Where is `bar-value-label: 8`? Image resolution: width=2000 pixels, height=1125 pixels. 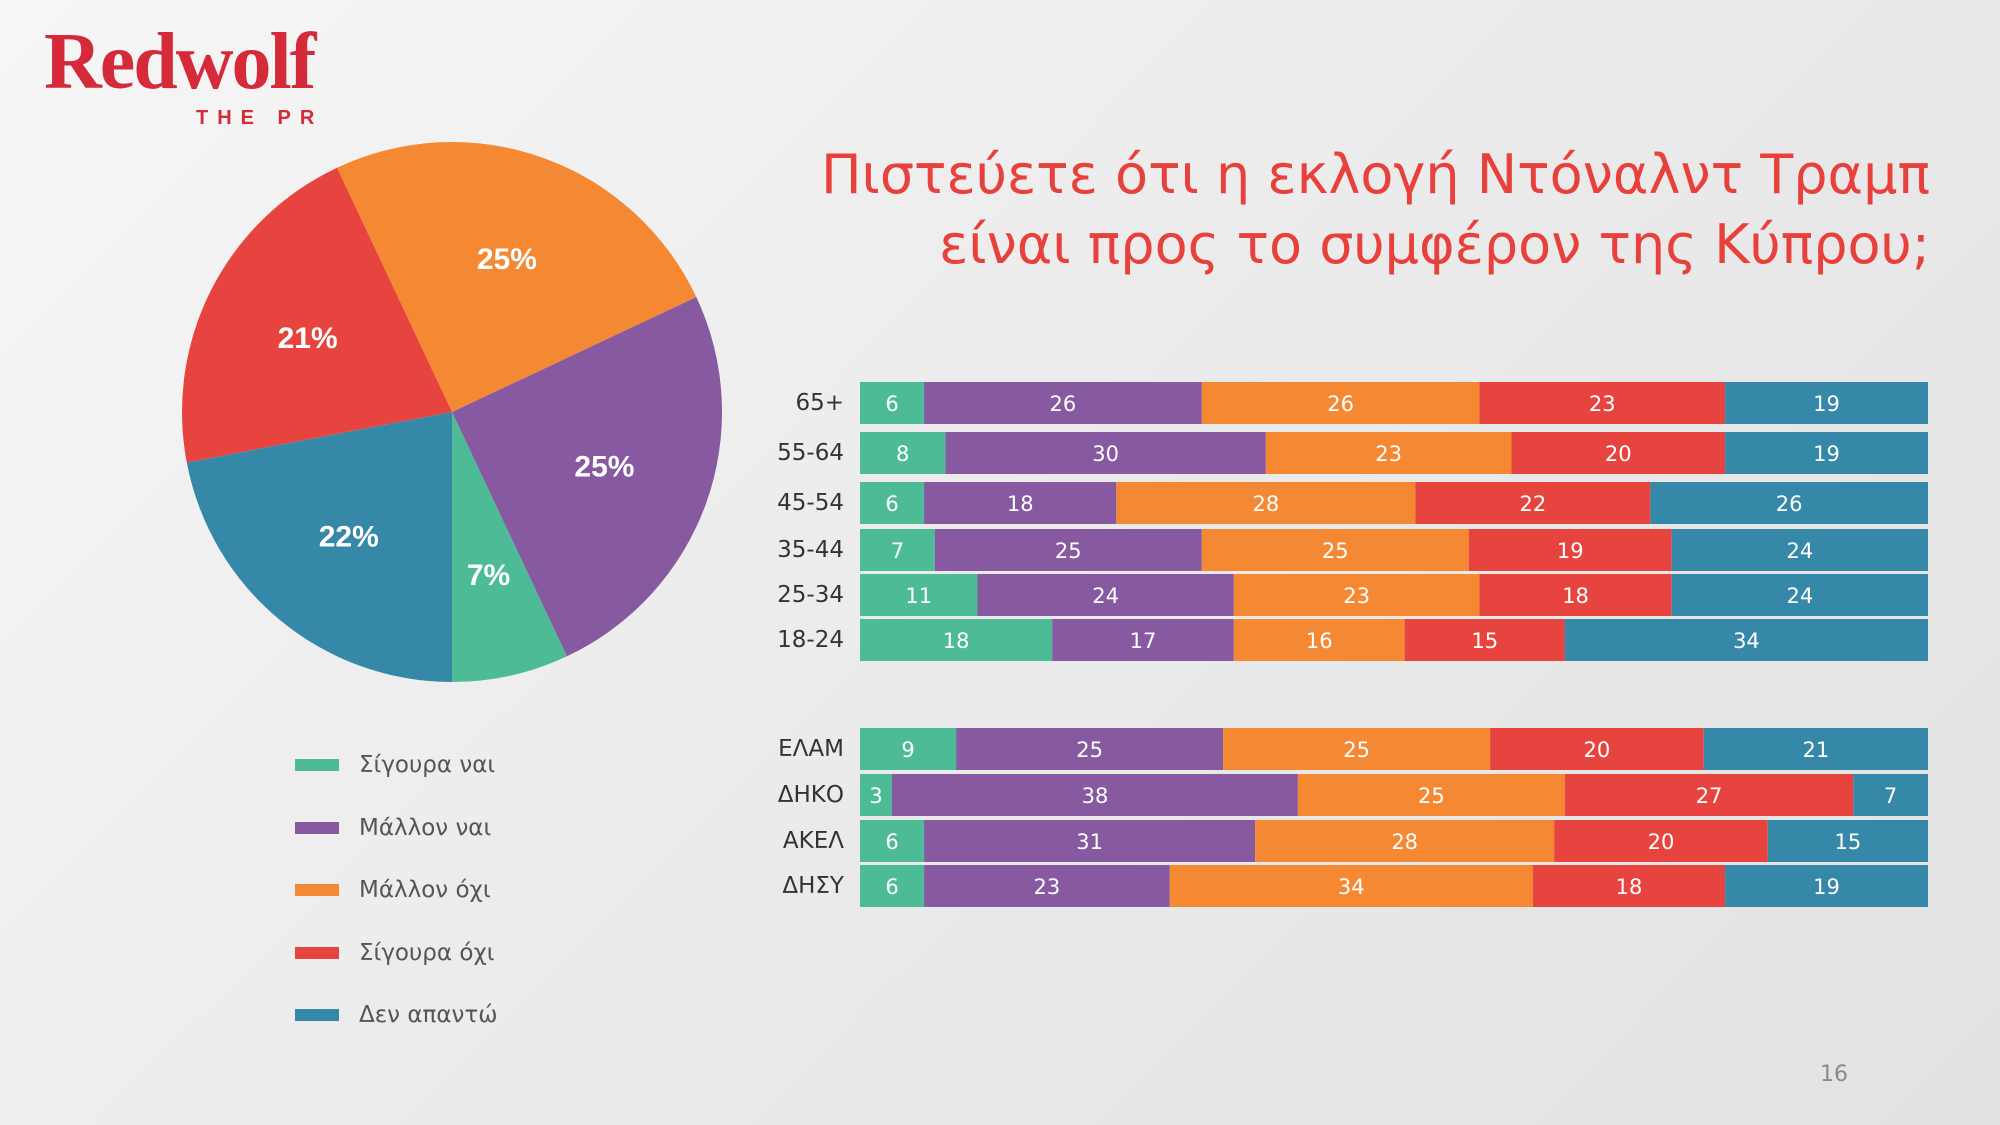 bar-value-label: 8 is located at coordinates (902, 454).